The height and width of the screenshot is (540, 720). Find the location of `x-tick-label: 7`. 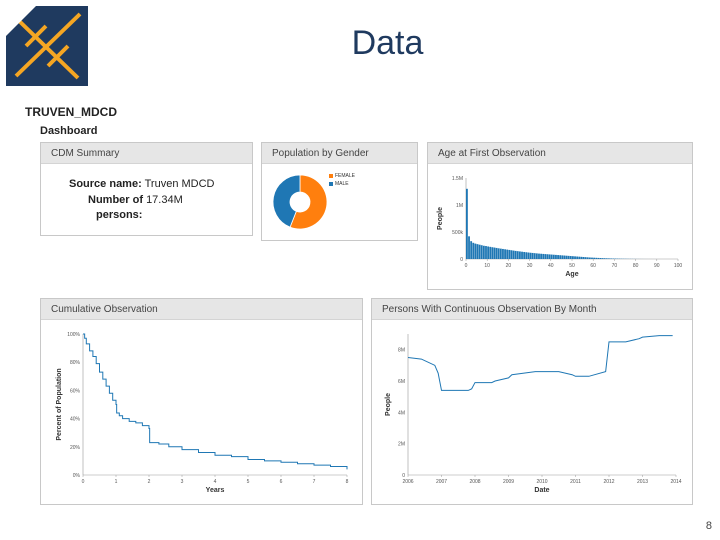

x-tick-label: 7 is located at coordinates (314, 482).